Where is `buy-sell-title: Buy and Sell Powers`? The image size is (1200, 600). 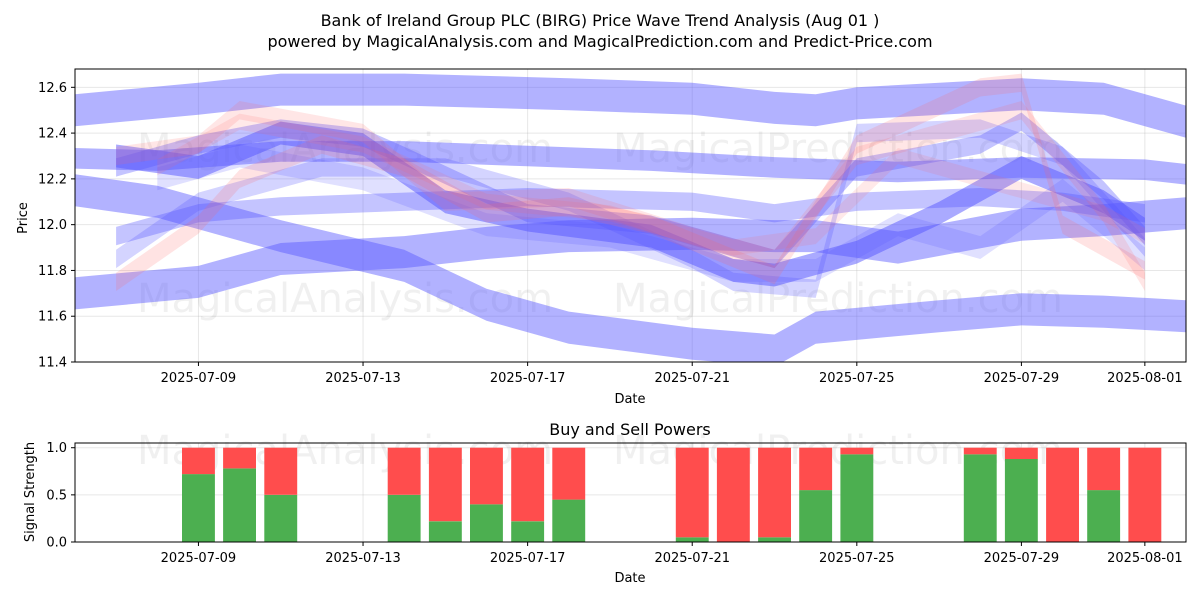
buy-sell-title: Buy and Sell Powers is located at coordinates (630, 429).